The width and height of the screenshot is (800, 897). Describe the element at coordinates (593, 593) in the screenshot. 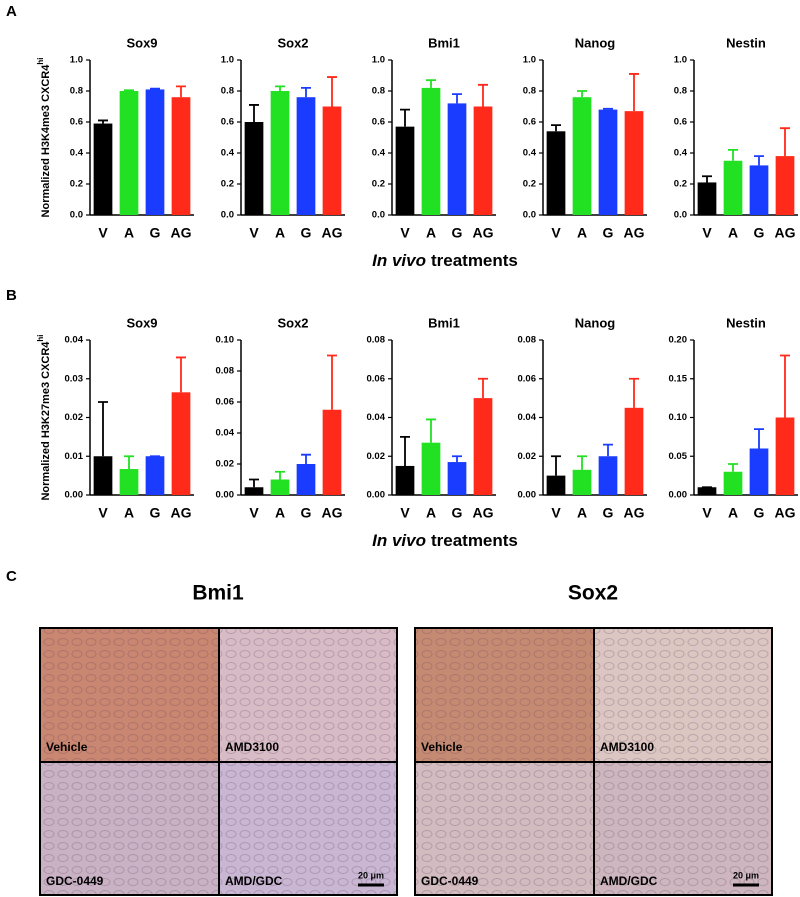

I see `group-title: Sox2` at that location.